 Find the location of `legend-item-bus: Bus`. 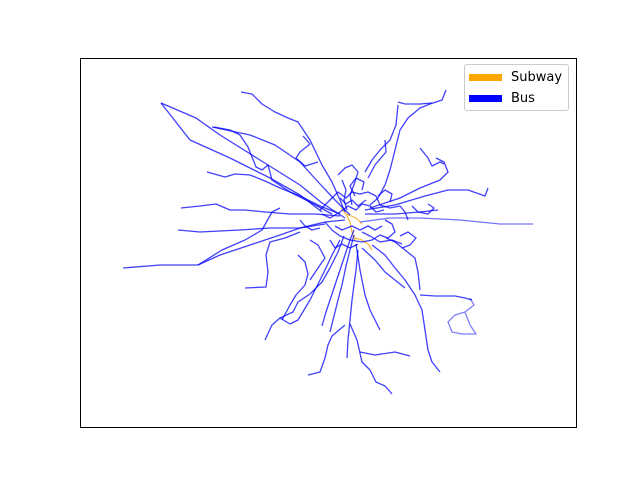

legend-item-bus: Bus is located at coordinates (502, 98).